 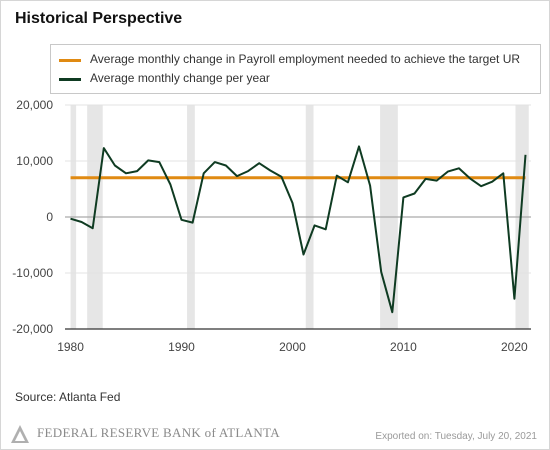 I want to click on x-axis-ticks: 1980 1990 2000 2010 2020, so click(x=292, y=347).